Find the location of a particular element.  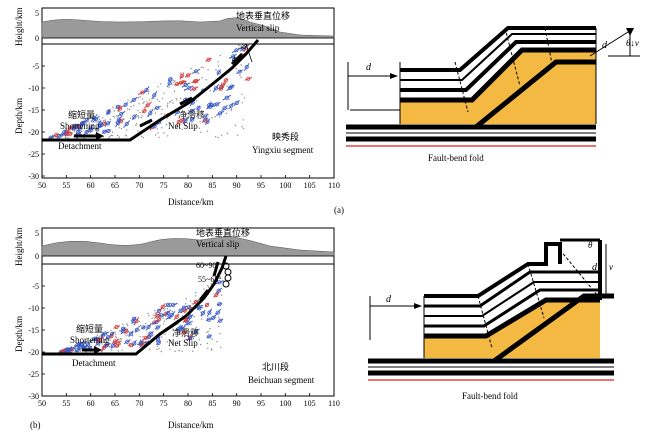

depth-tick-label: -20 is located at coordinates (33, 352).